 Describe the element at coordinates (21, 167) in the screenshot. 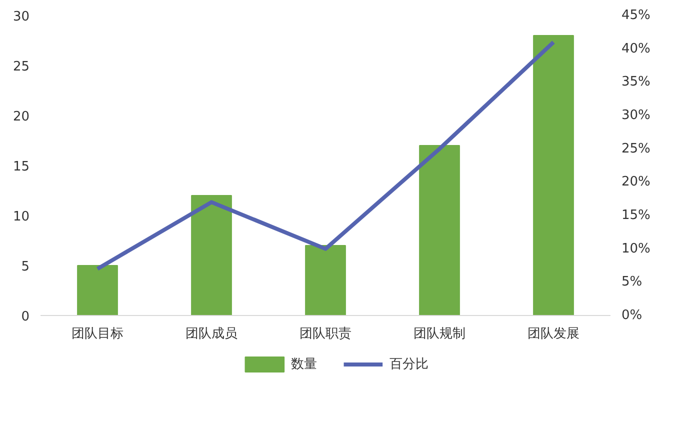

I see `y-tick-label: 15` at that location.